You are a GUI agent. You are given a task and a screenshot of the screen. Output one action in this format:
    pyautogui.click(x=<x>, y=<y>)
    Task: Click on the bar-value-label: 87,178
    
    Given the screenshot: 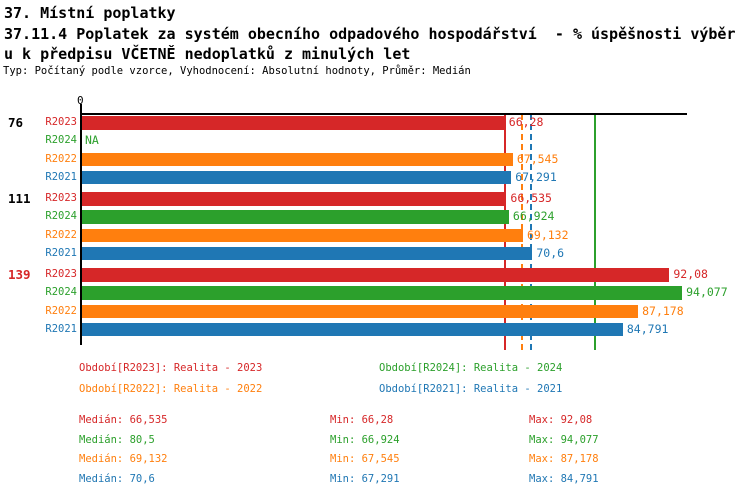 What is the action you would take?
    pyautogui.click(x=663, y=310)
    